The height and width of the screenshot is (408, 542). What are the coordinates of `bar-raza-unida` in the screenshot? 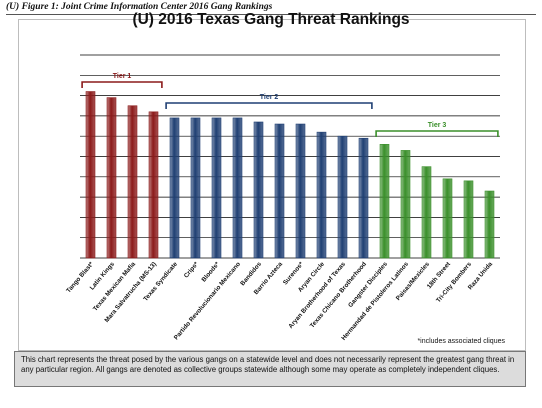 It's located at (489, 224).